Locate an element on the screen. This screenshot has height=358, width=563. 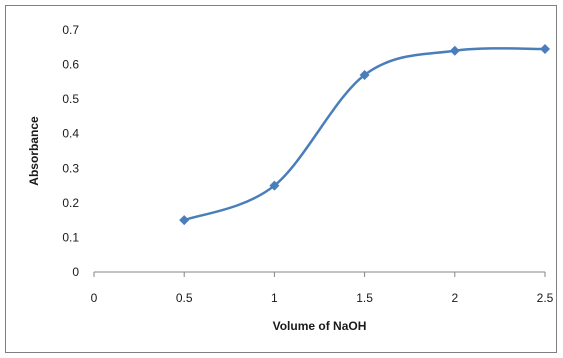
y-tick-label: 0.5 is located at coordinates (70, 99).